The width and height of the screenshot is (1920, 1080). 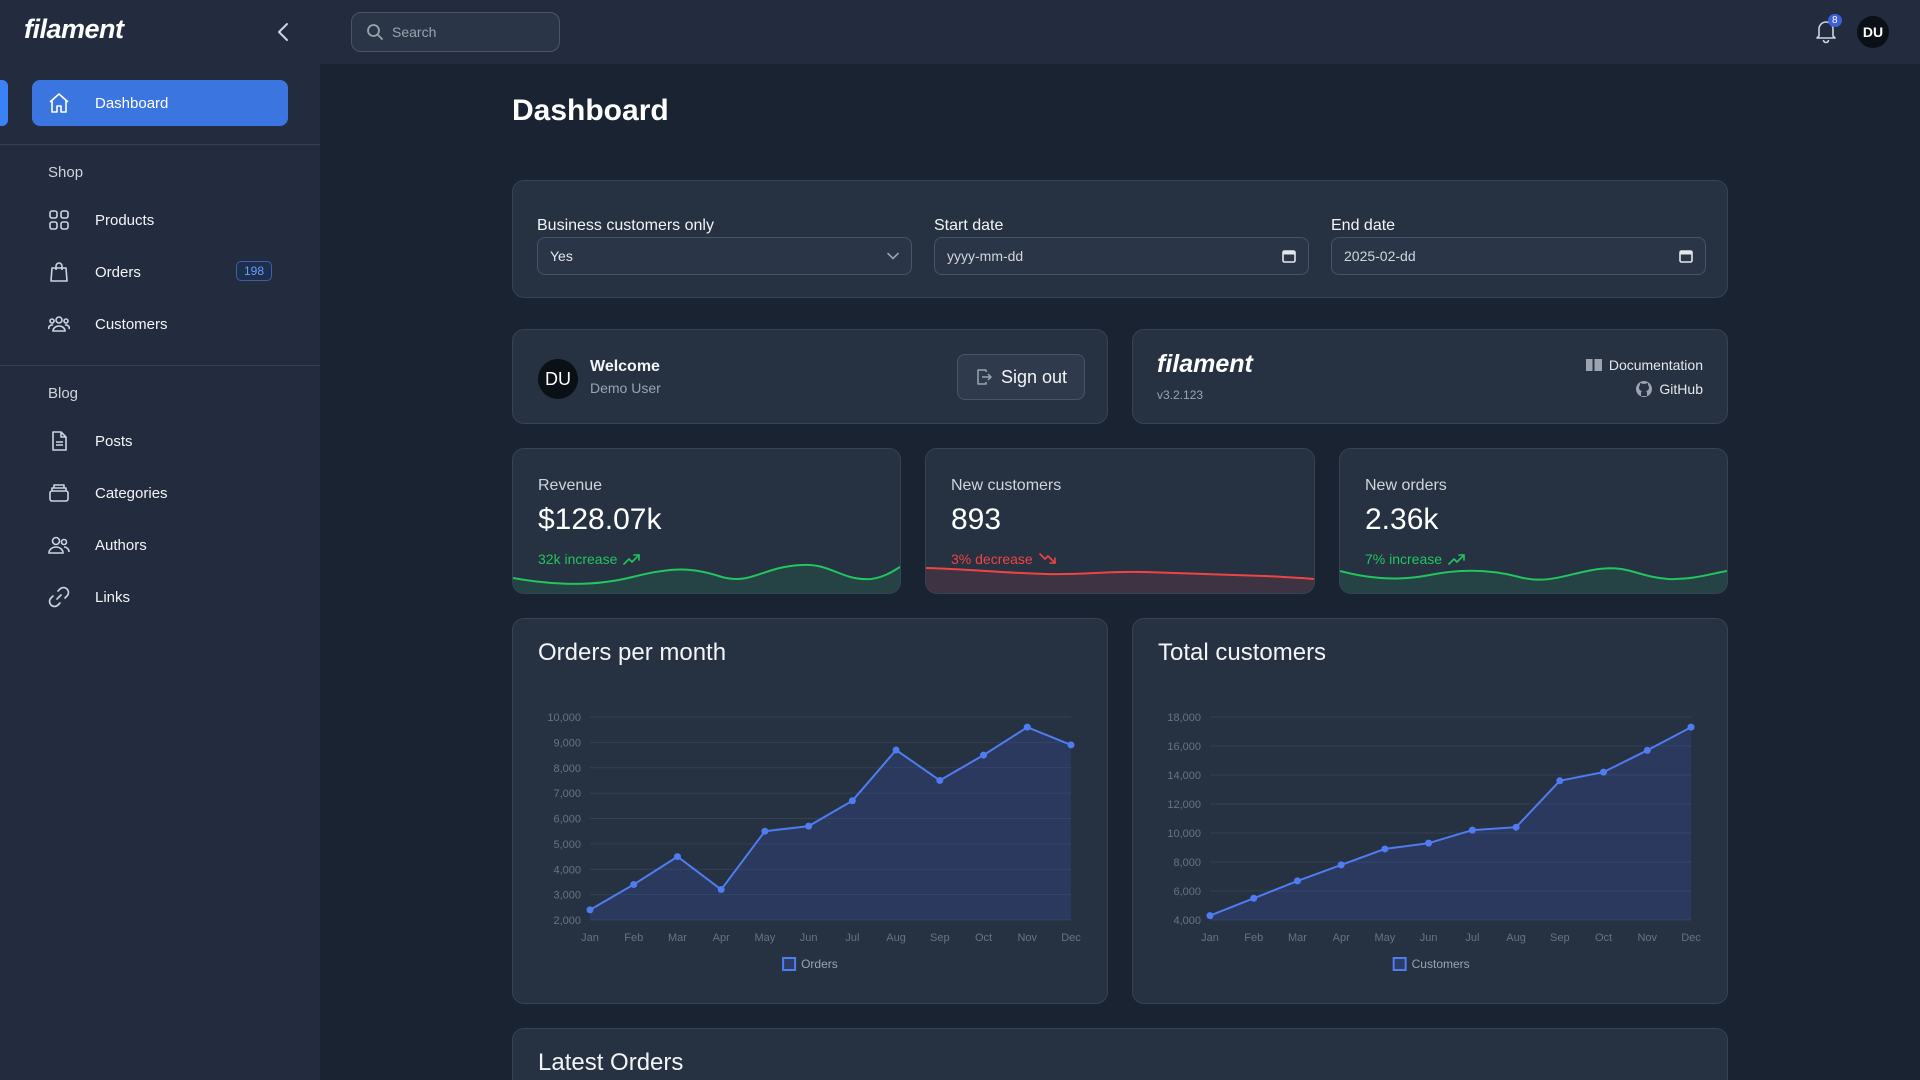 I want to click on account-widget: DU Welcome Demo User Sign out, so click(x=810, y=376).